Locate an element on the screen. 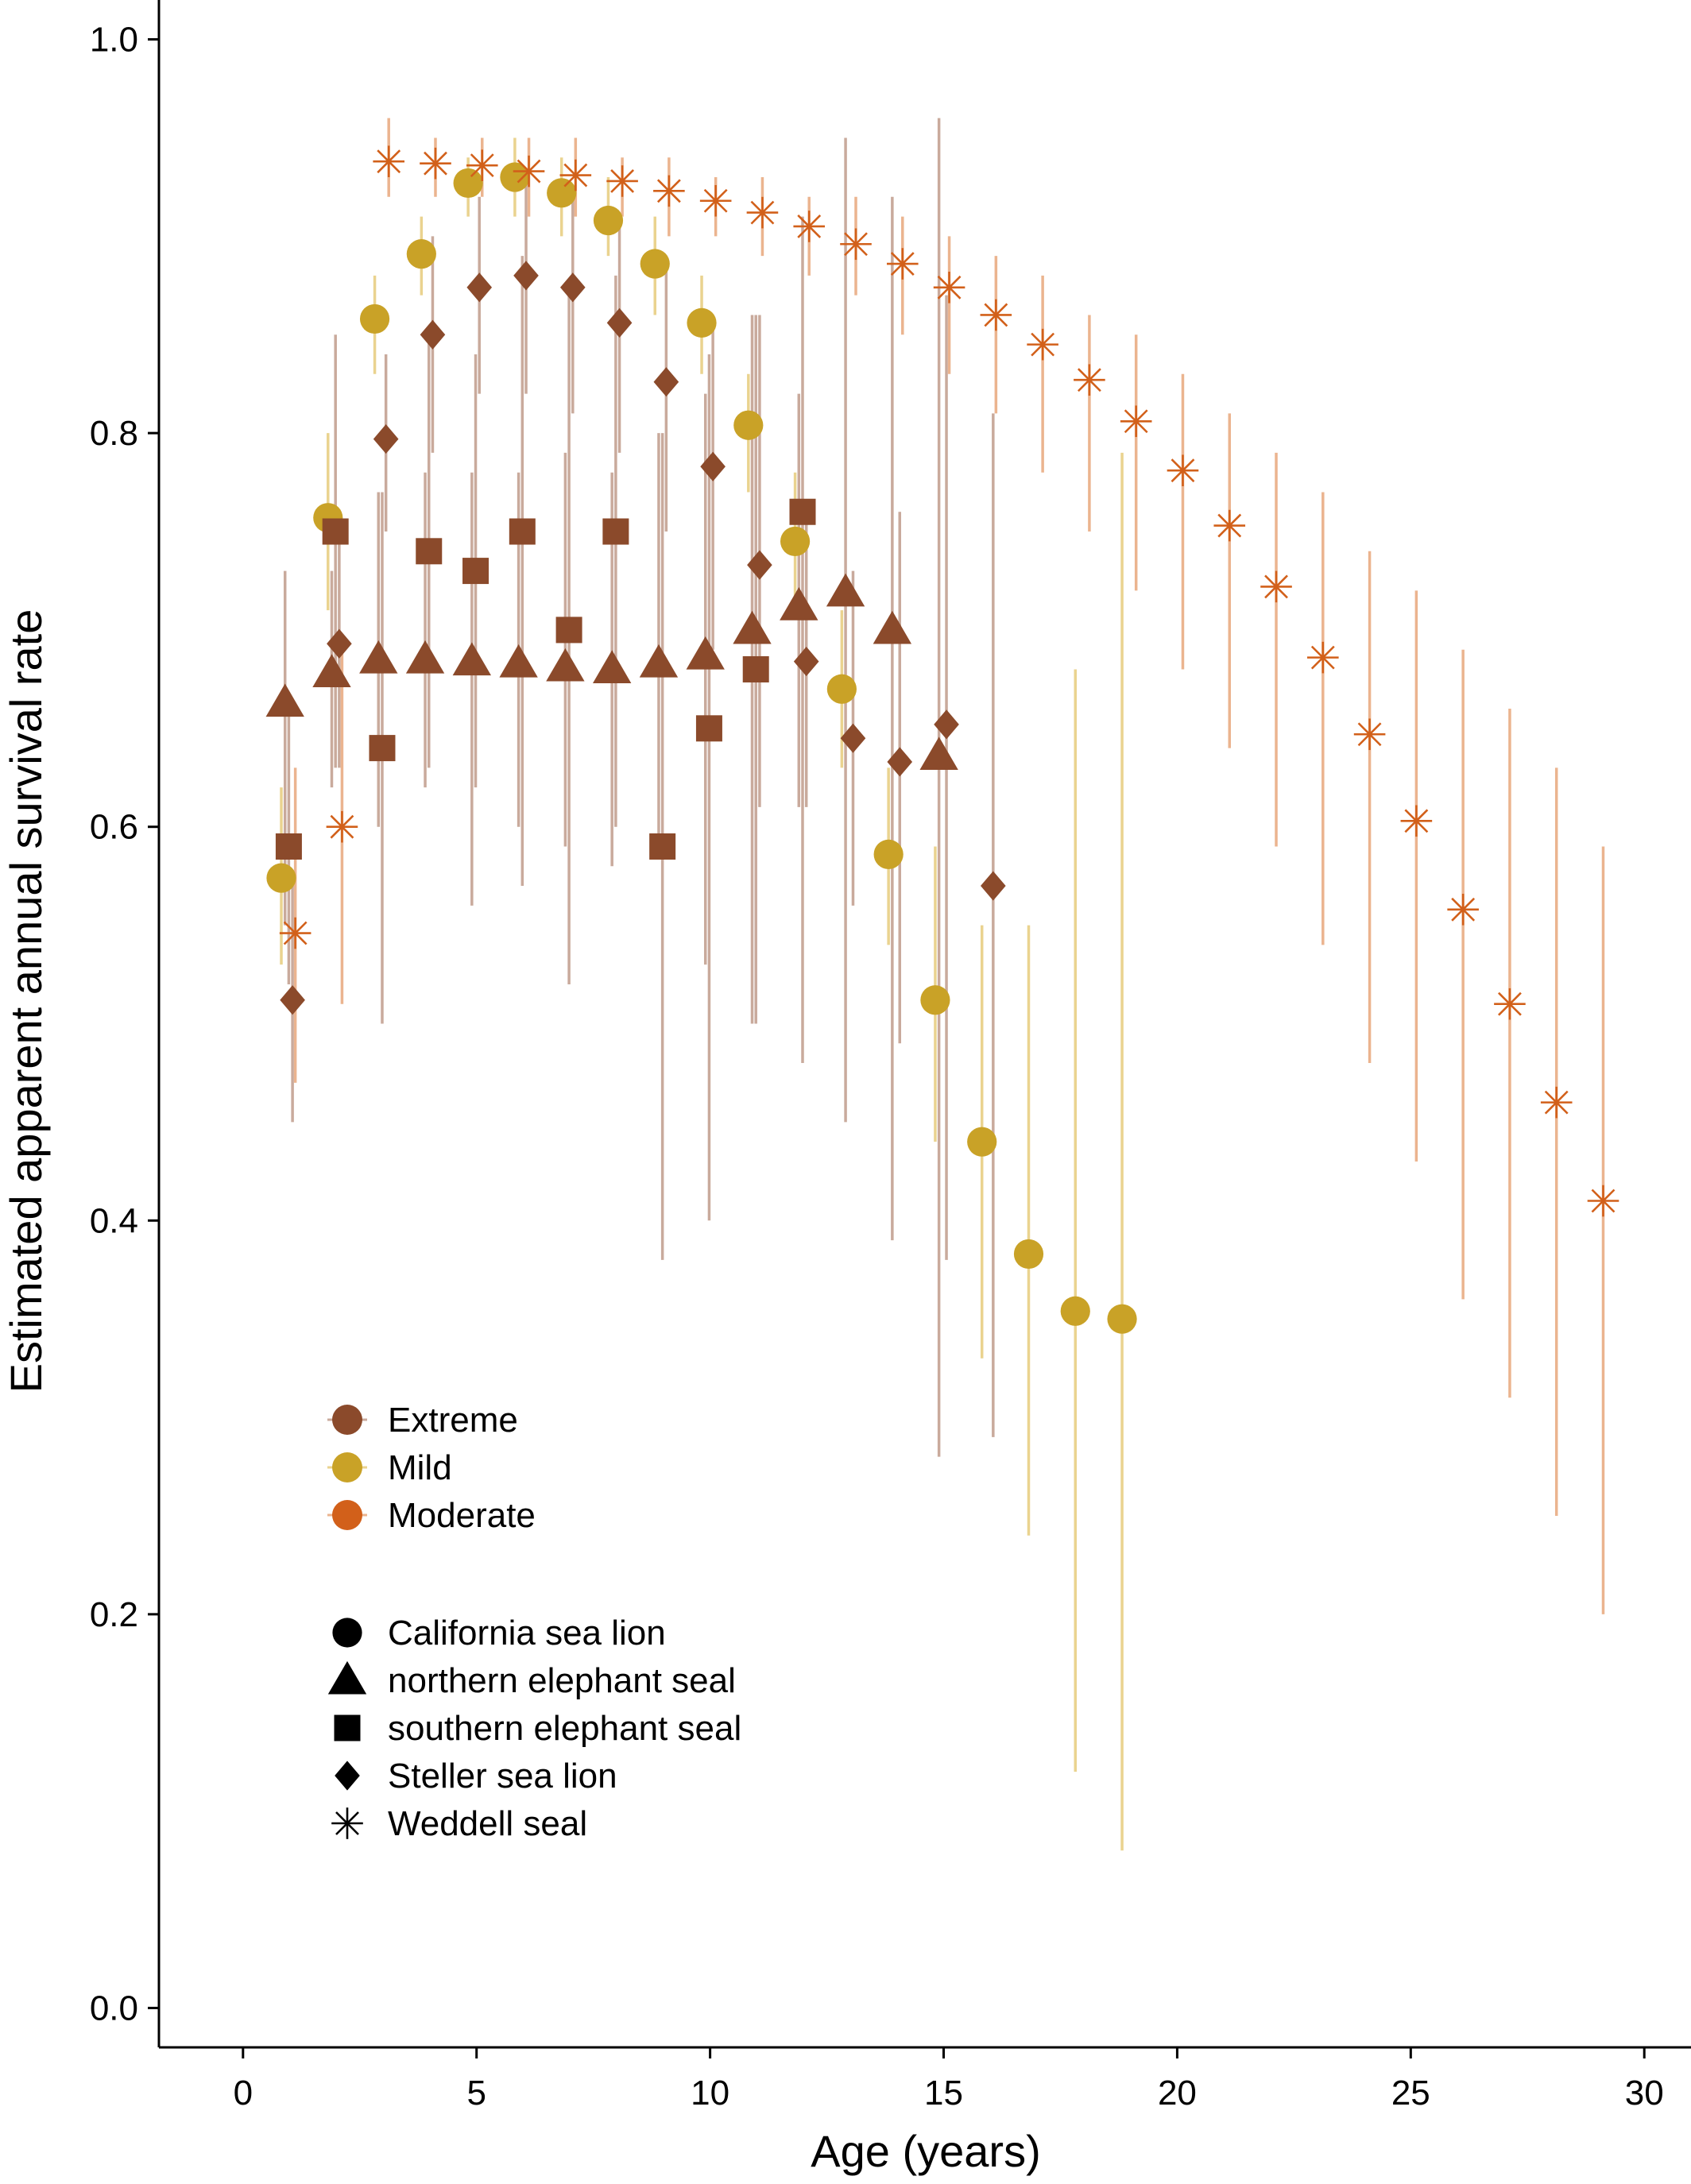 The image size is (1691, 2184). legend-color: Extreme Mild Moderate is located at coordinates (431, 1468).